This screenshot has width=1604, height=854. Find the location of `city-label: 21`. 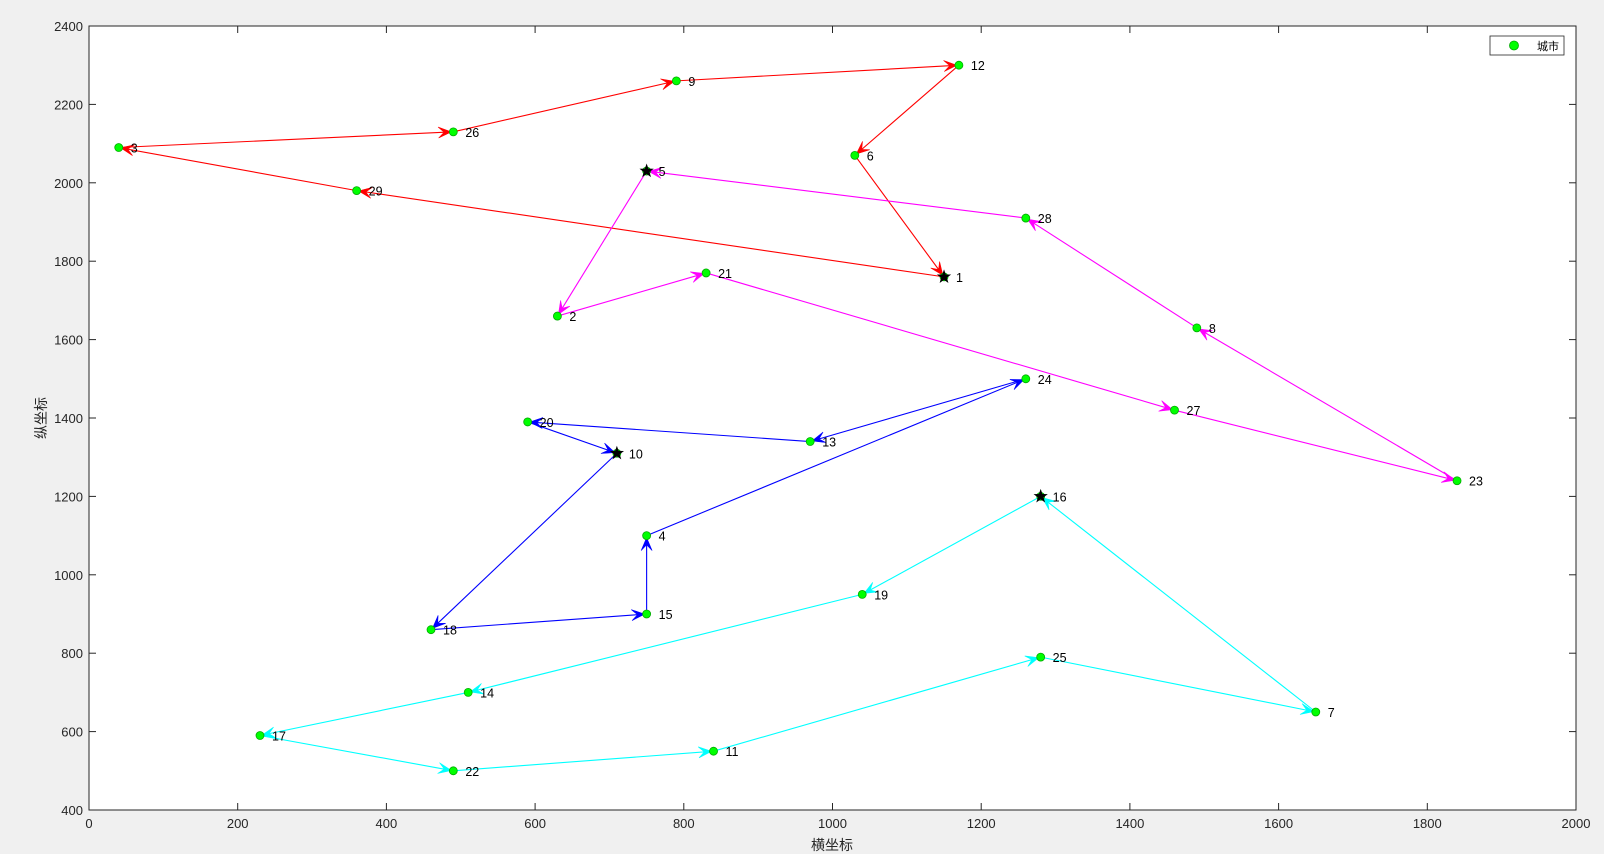

city-label: 21 is located at coordinates (725, 274).